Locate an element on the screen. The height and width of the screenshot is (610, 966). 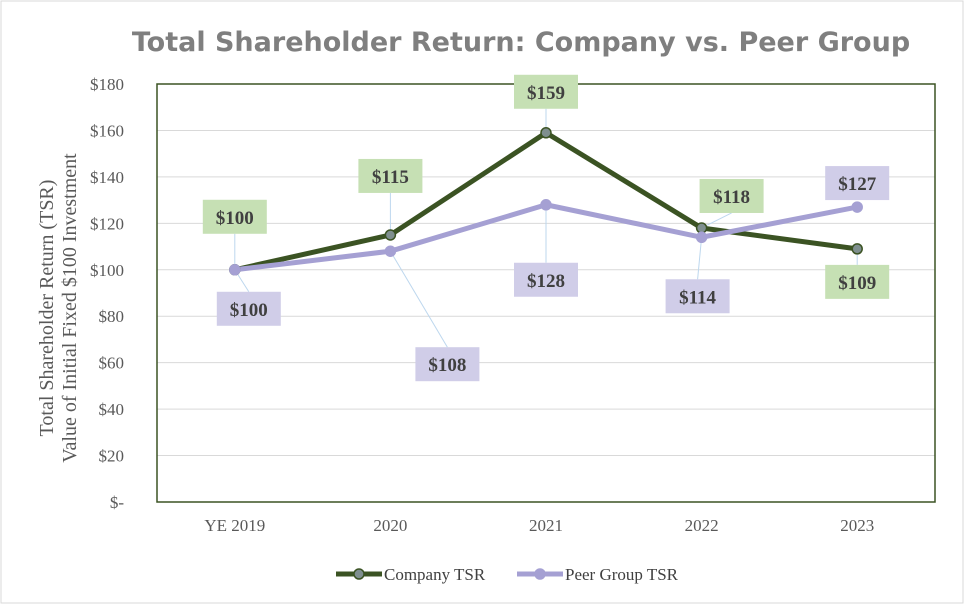
x-tick-label: 2020 is located at coordinates (390, 525).